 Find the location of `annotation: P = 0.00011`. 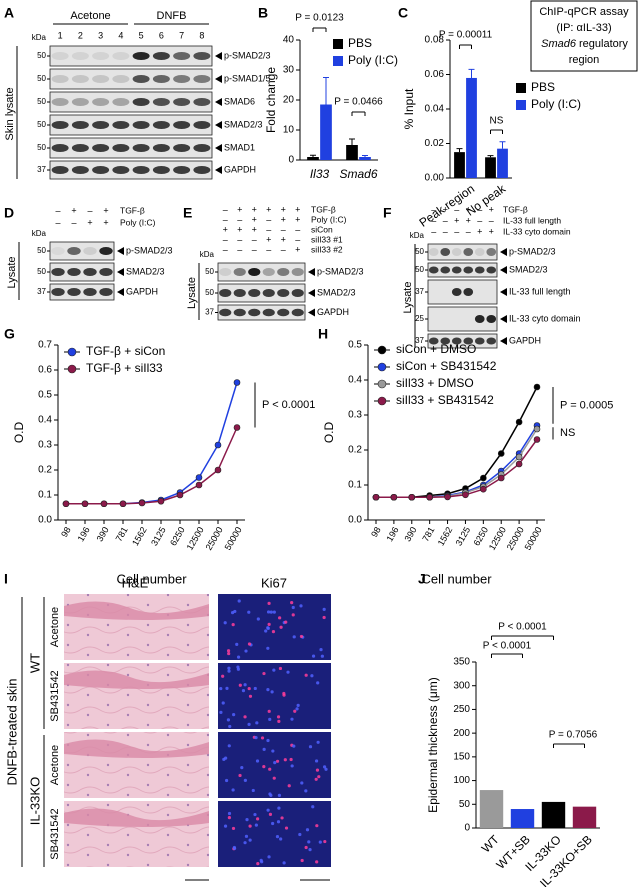

annotation: P = 0.00011 is located at coordinates (466, 35).